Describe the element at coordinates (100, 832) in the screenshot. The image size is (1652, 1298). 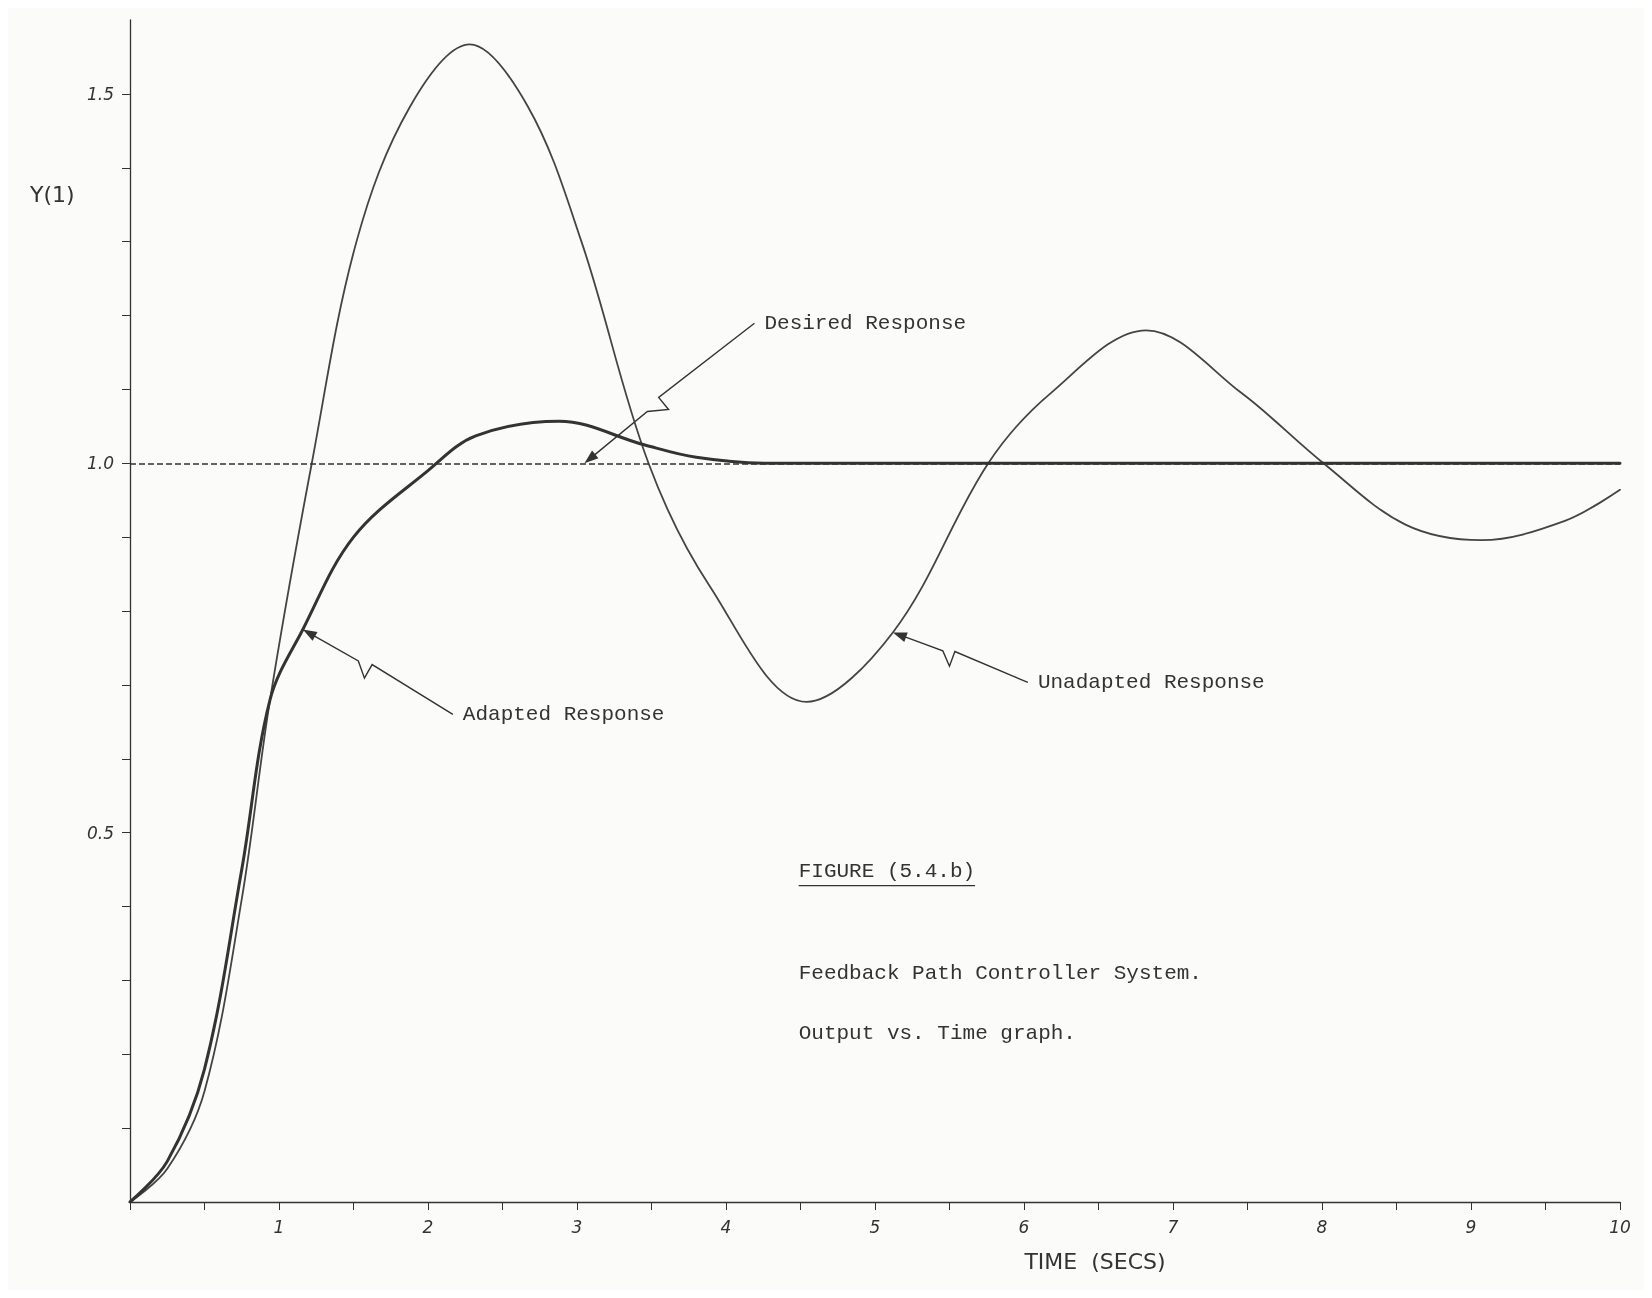
I see `y-tick-label: 0.5` at that location.